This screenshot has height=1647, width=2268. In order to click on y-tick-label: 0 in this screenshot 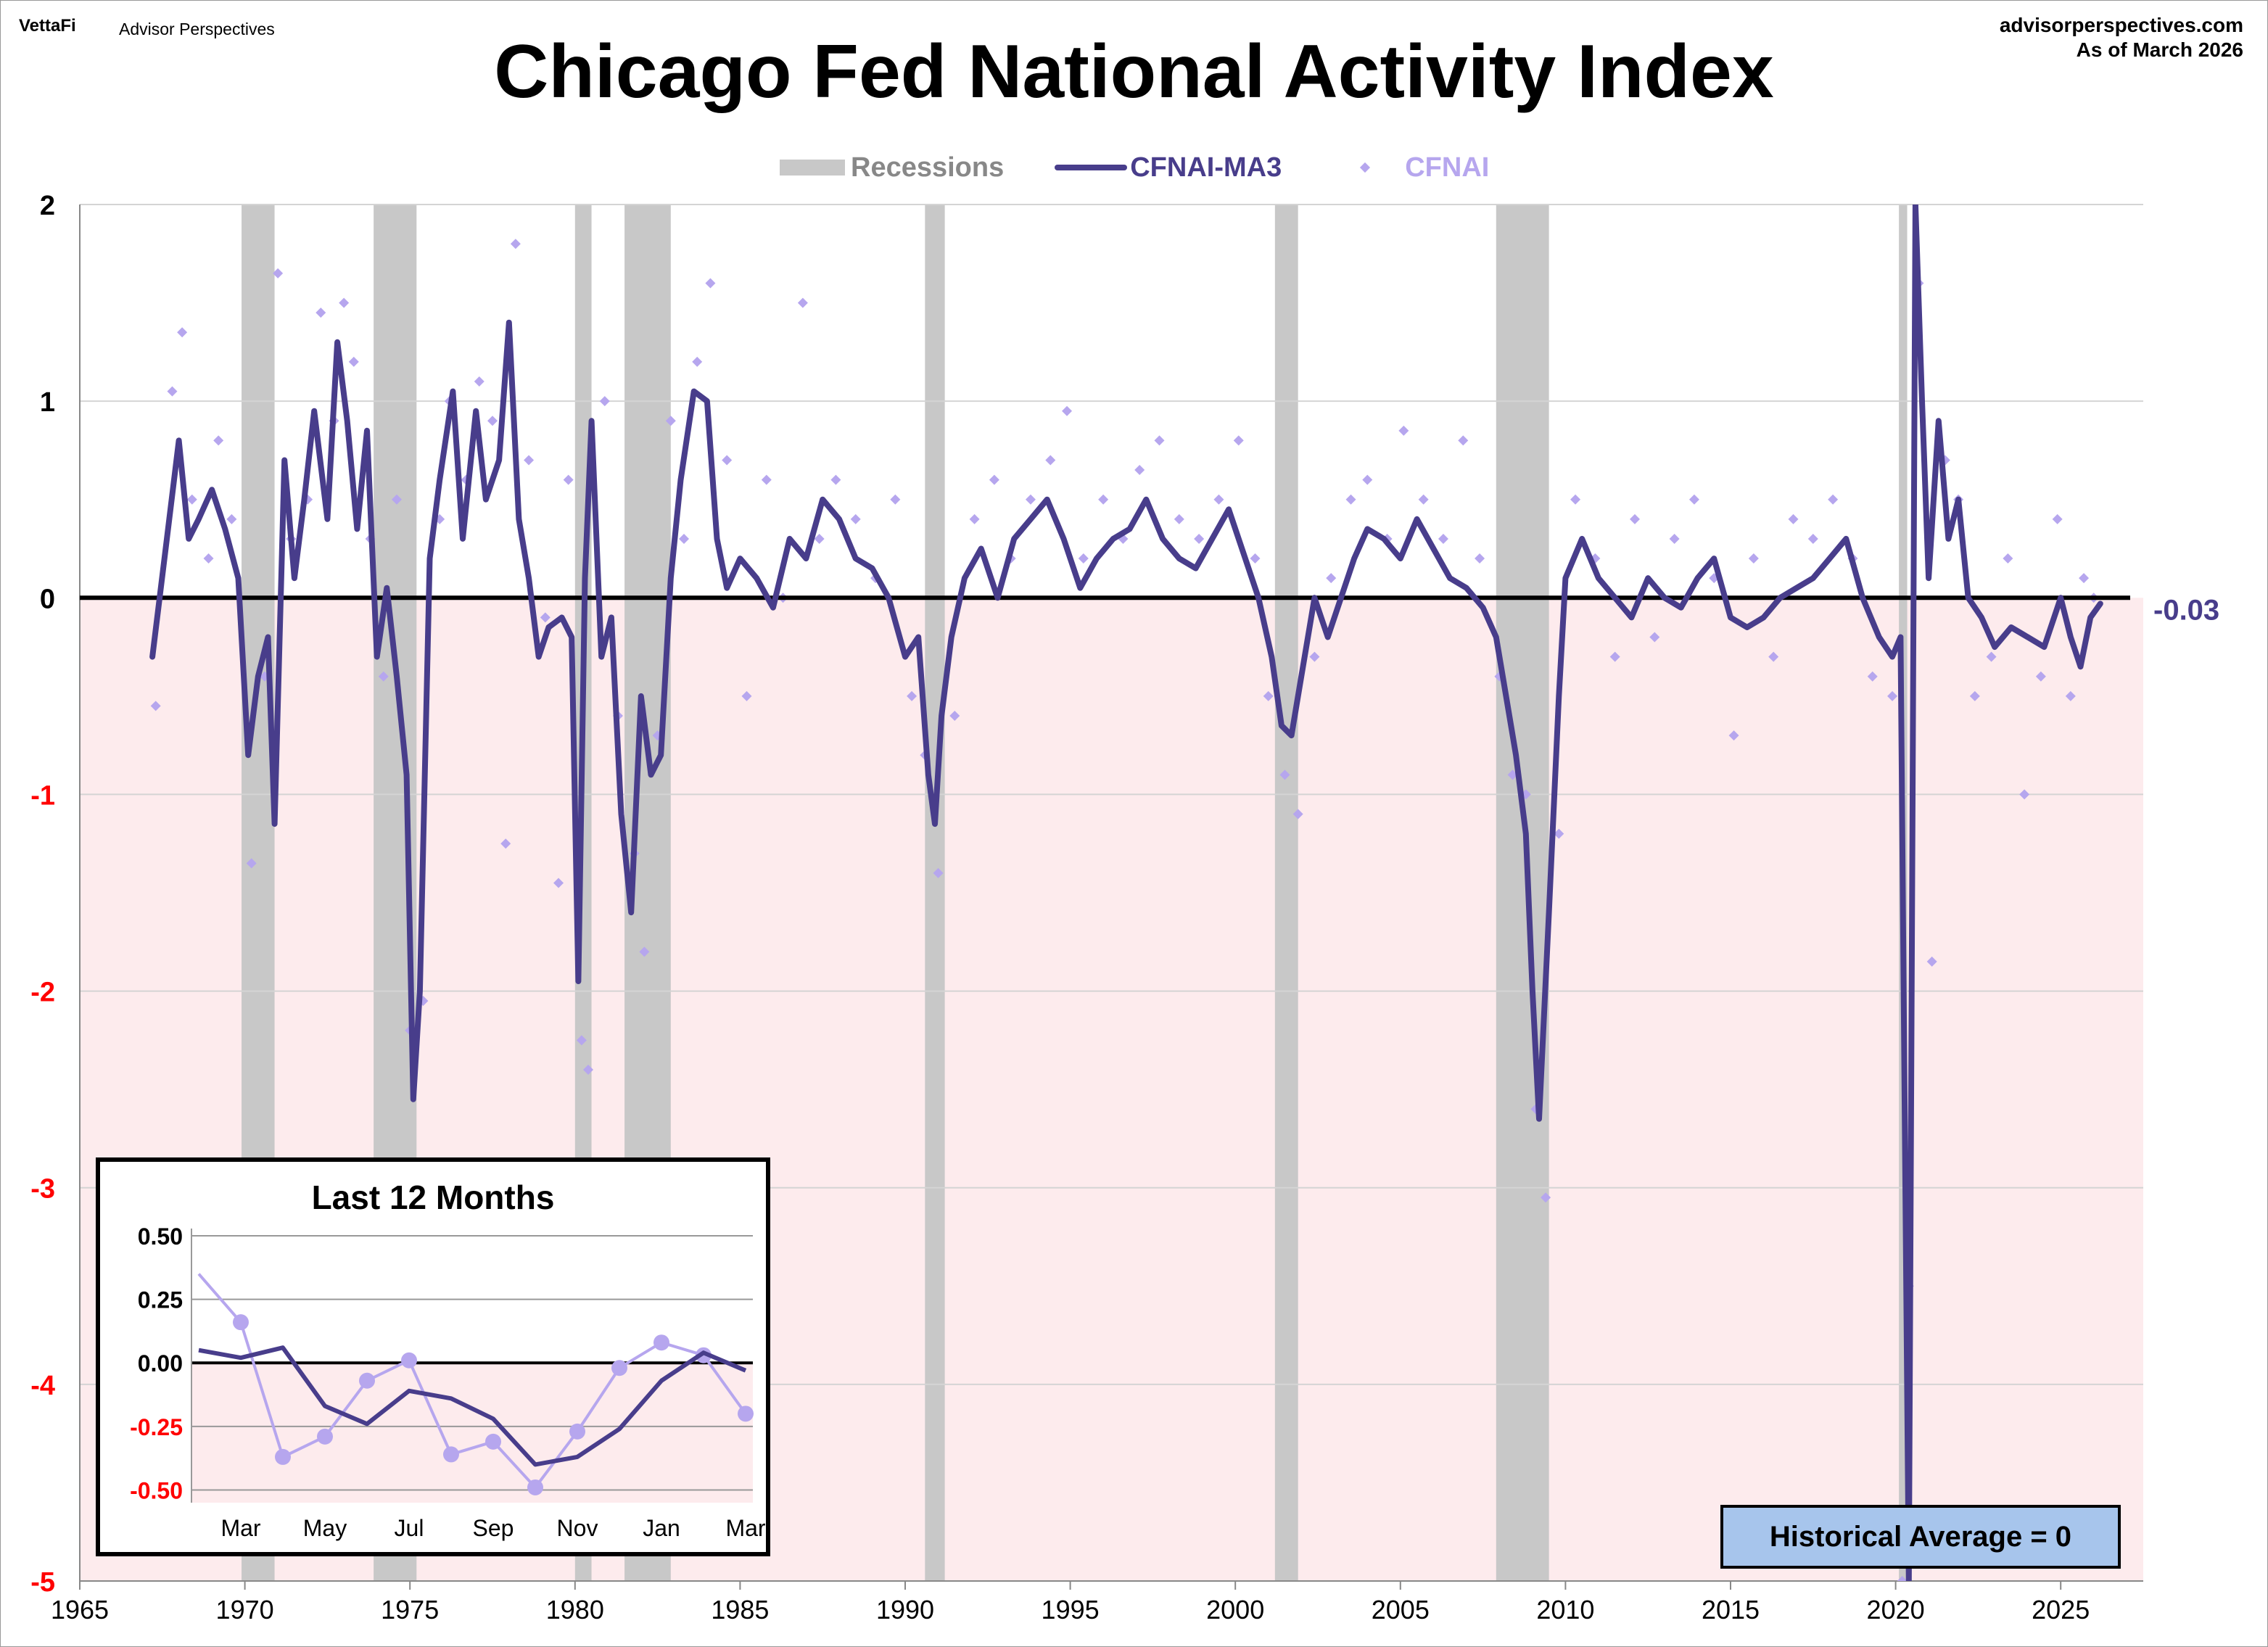, I will do `click(48, 599)`.